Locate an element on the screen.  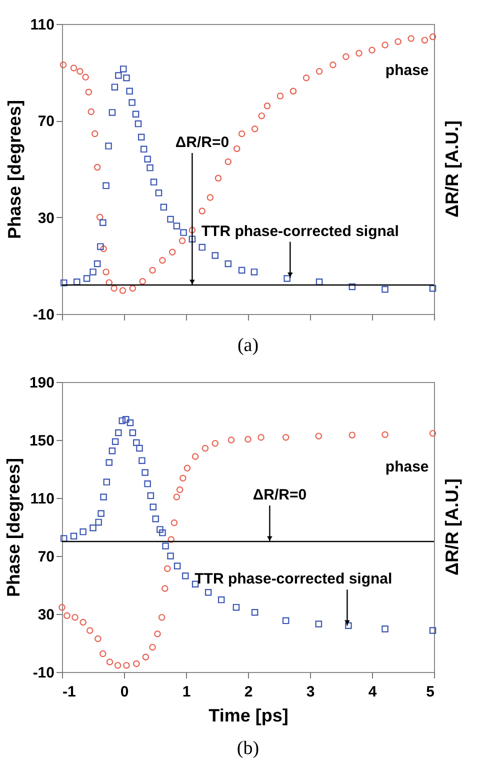
x-tick-label: 4 is located at coordinates (373, 692).